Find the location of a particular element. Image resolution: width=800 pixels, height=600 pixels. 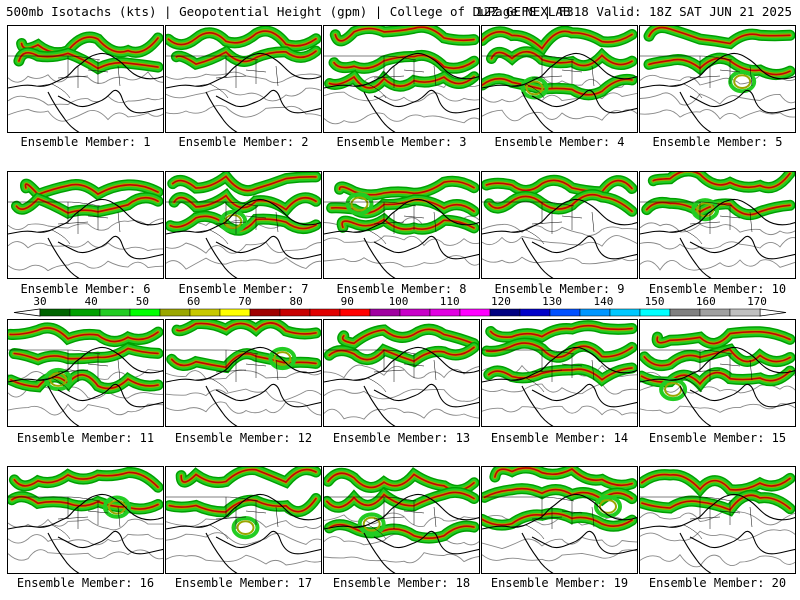

colorbar-left-arrow is located at coordinates (27, 312).